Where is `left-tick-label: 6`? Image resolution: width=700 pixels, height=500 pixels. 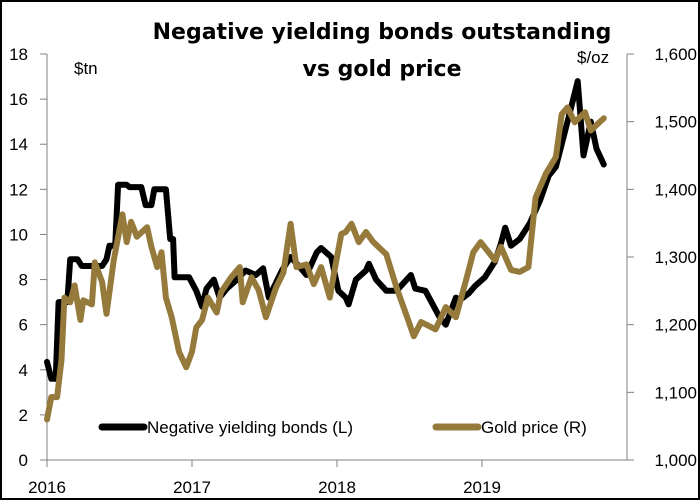
left-tick-label: 6 is located at coordinates (23, 325).